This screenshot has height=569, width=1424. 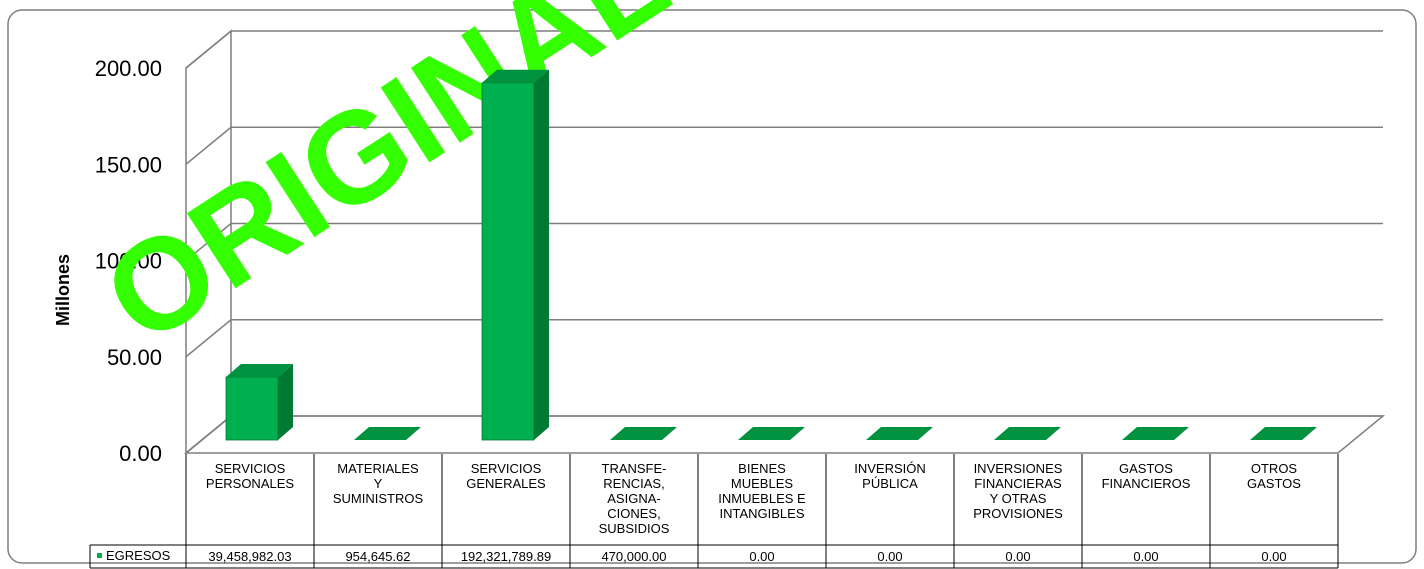 What do you see at coordinates (378, 483) in the screenshot?
I see `category-label: MATERIALES Y SUMINISTROS` at bounding box center [378, 483].